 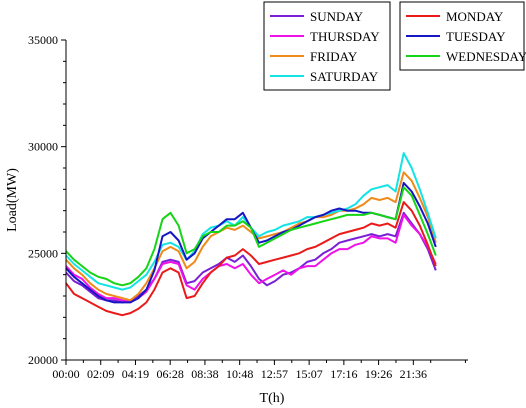 What do you see at coordinates (334, 56) in the screenshot?
I see `legend-label-friday: FRIDAY` at bounding box center [334, 56].